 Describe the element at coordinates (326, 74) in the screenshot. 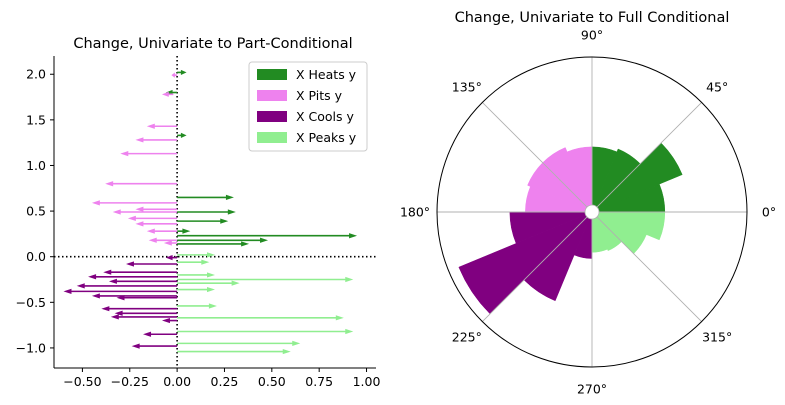

I see `legend-label-heats: X Heats y` at that location.